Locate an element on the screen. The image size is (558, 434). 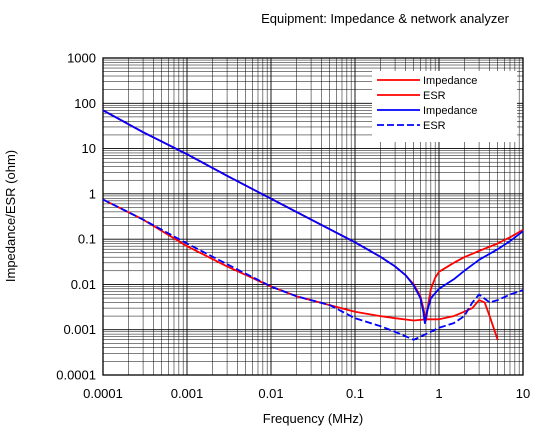
x-tick-labels: 0.0001 0.001 0.01 0.1 1 10 is located at coordinates (306, 393).